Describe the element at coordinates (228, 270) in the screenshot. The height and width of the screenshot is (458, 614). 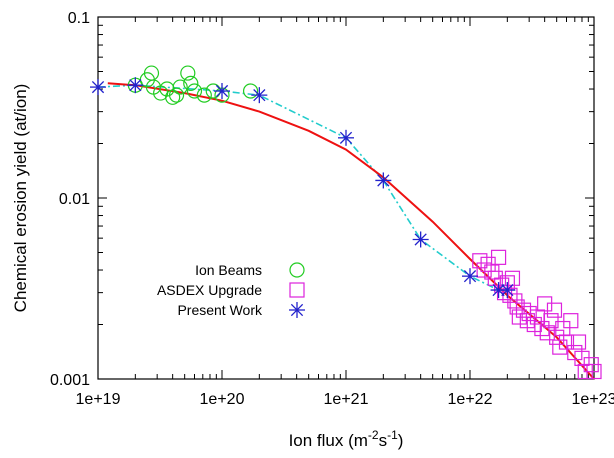
I see `legend-label: Ion Beams` at that location.